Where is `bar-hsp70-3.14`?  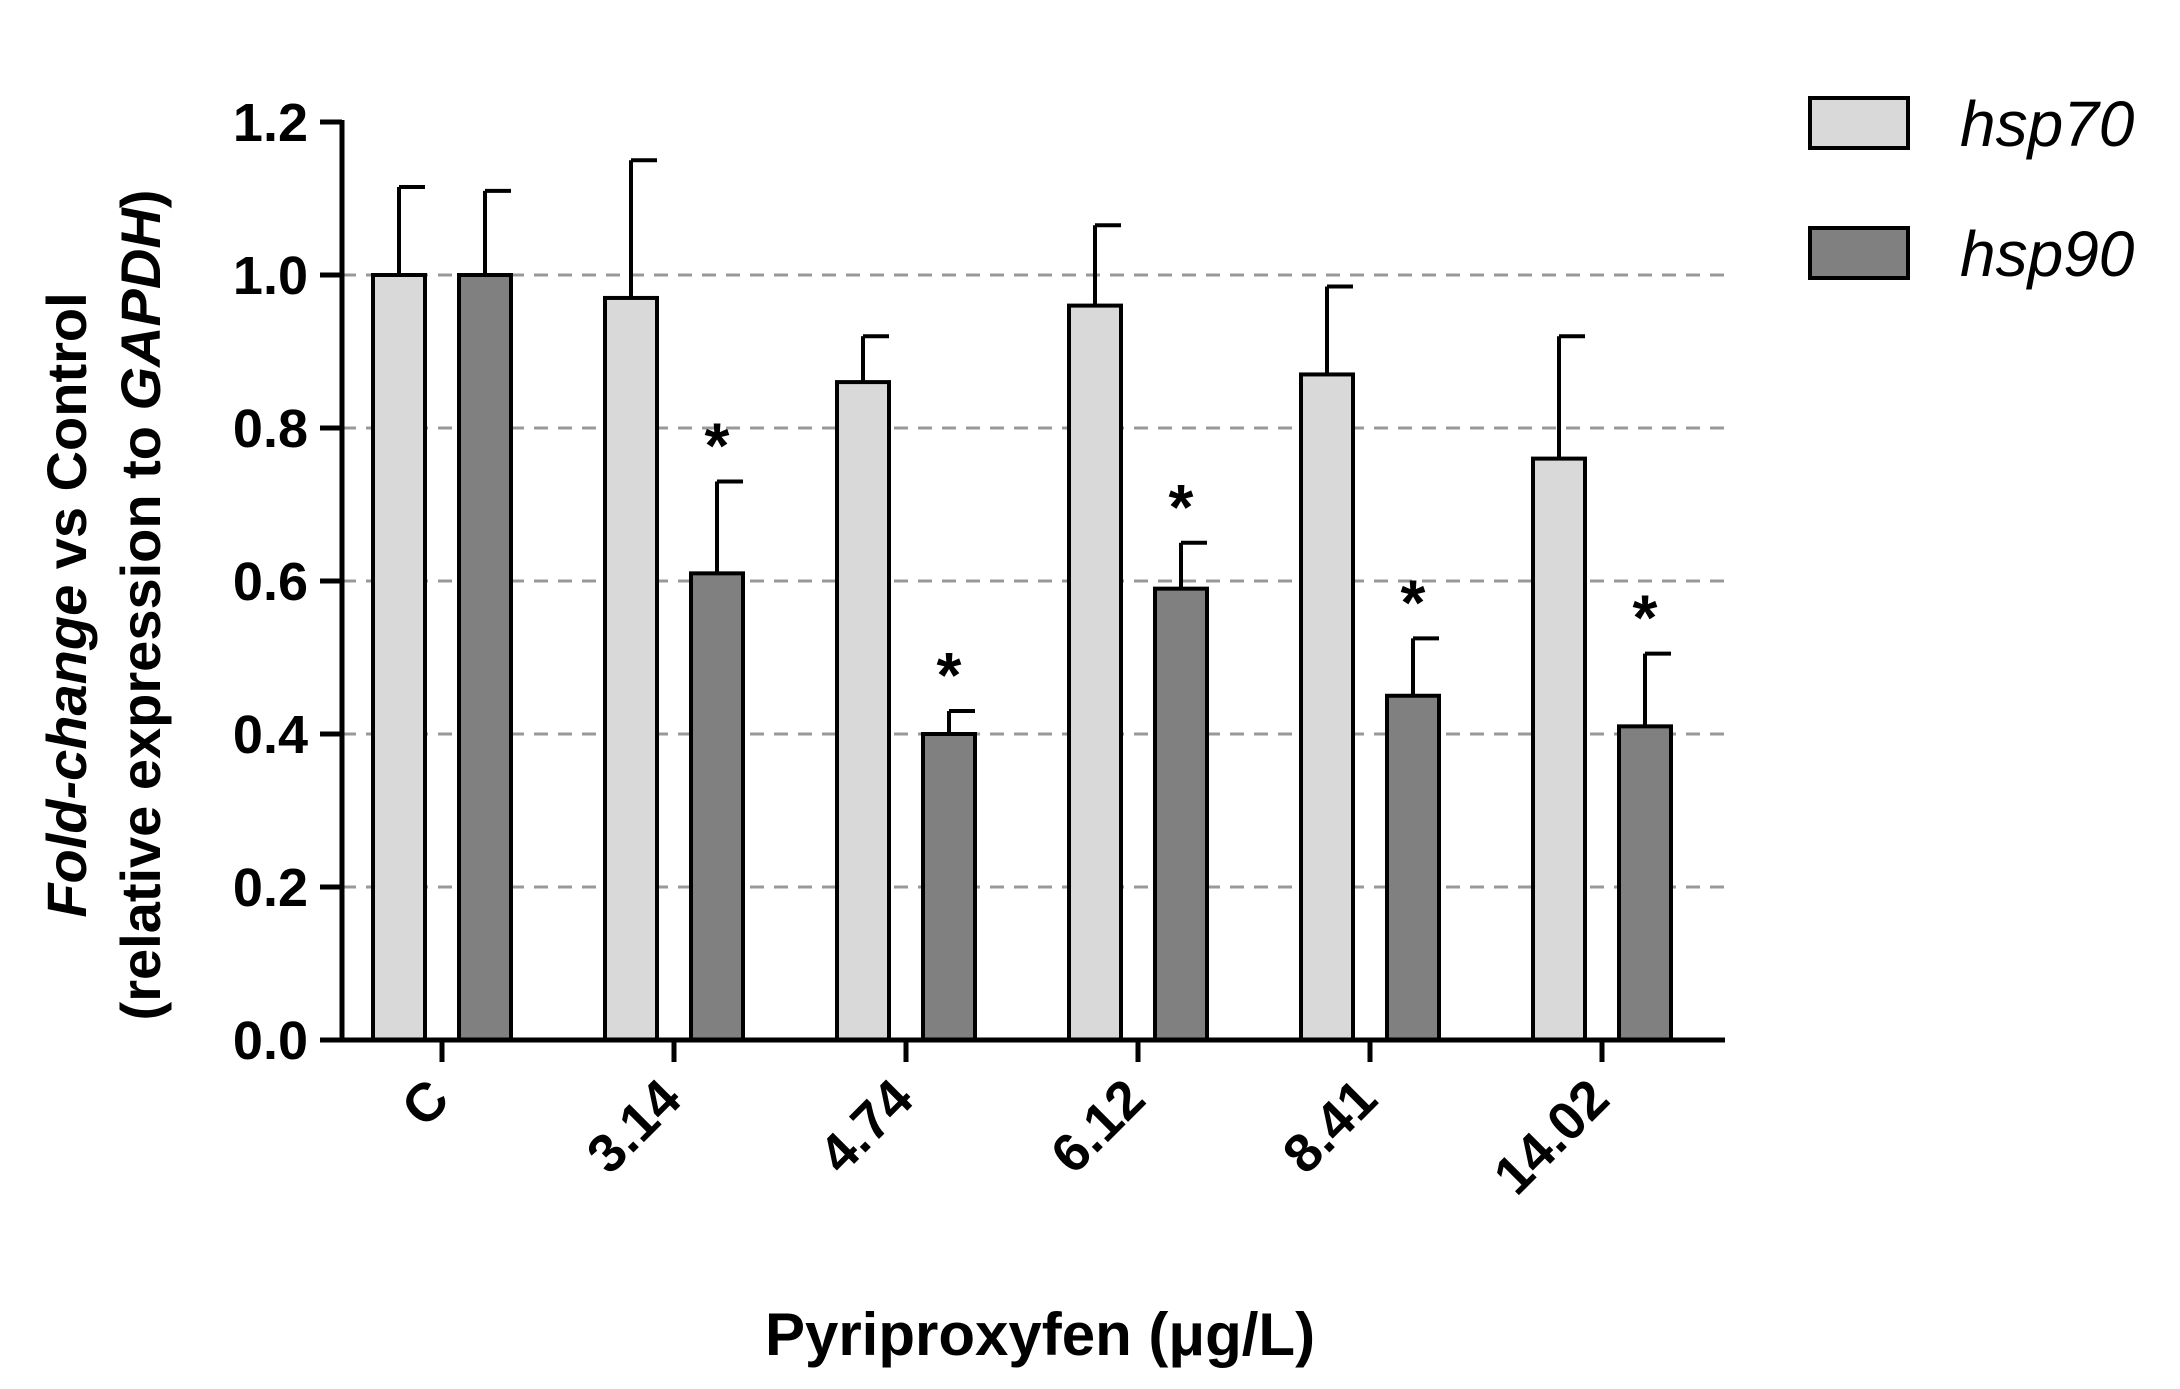 bar-hsp70-3.14 is located at coordinates (631, 668).